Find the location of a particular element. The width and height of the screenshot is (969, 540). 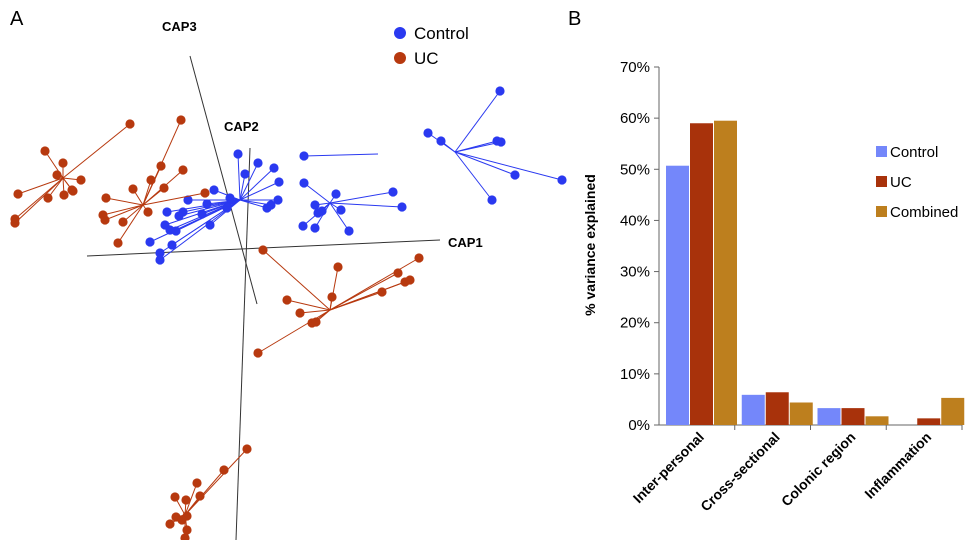

bar-combined-inter-personal is located at coordinates (725, 272).